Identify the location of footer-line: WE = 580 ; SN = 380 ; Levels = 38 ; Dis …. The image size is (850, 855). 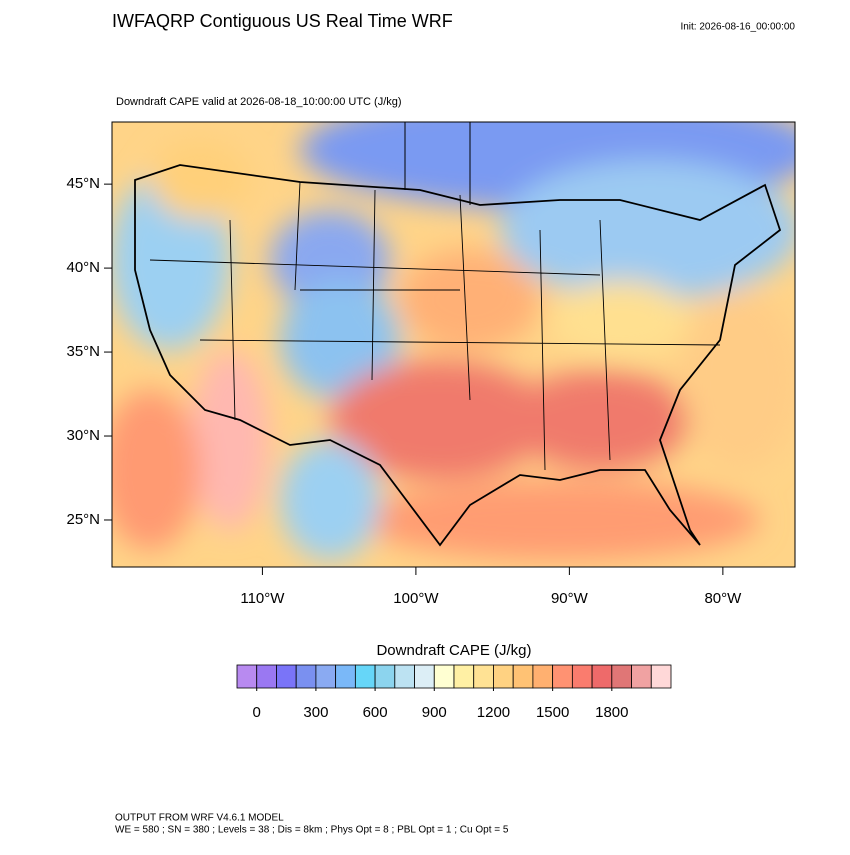
(312, 830).